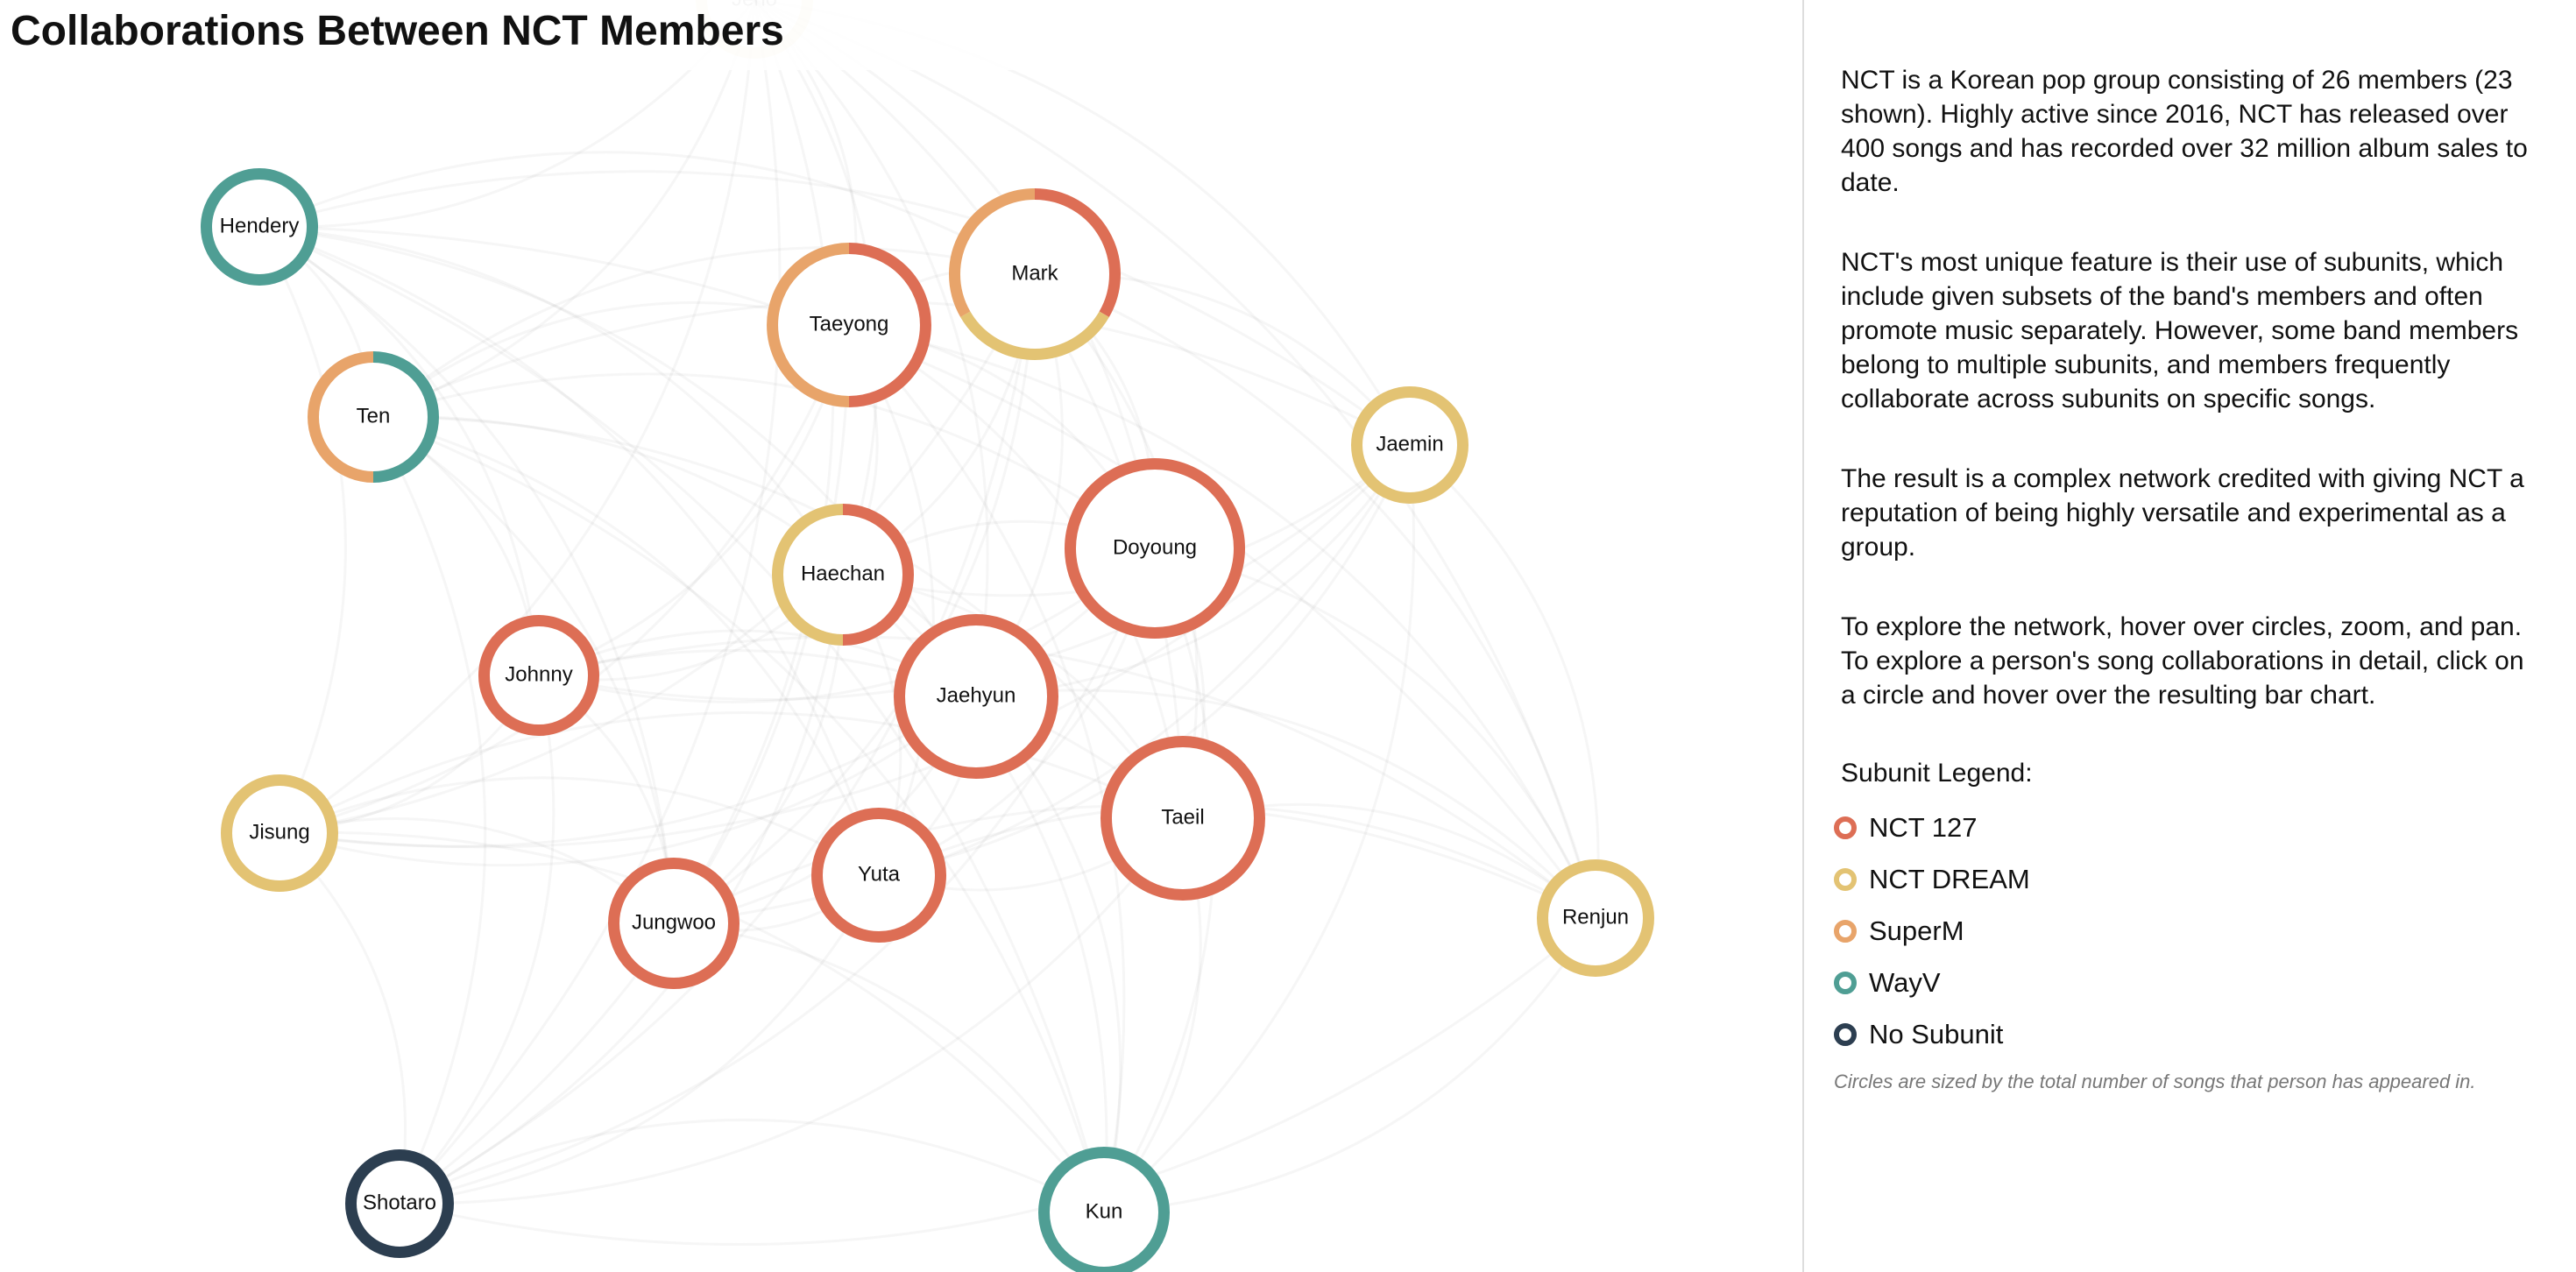  I want to click on legend-item: WayV, so click(1887, 982).